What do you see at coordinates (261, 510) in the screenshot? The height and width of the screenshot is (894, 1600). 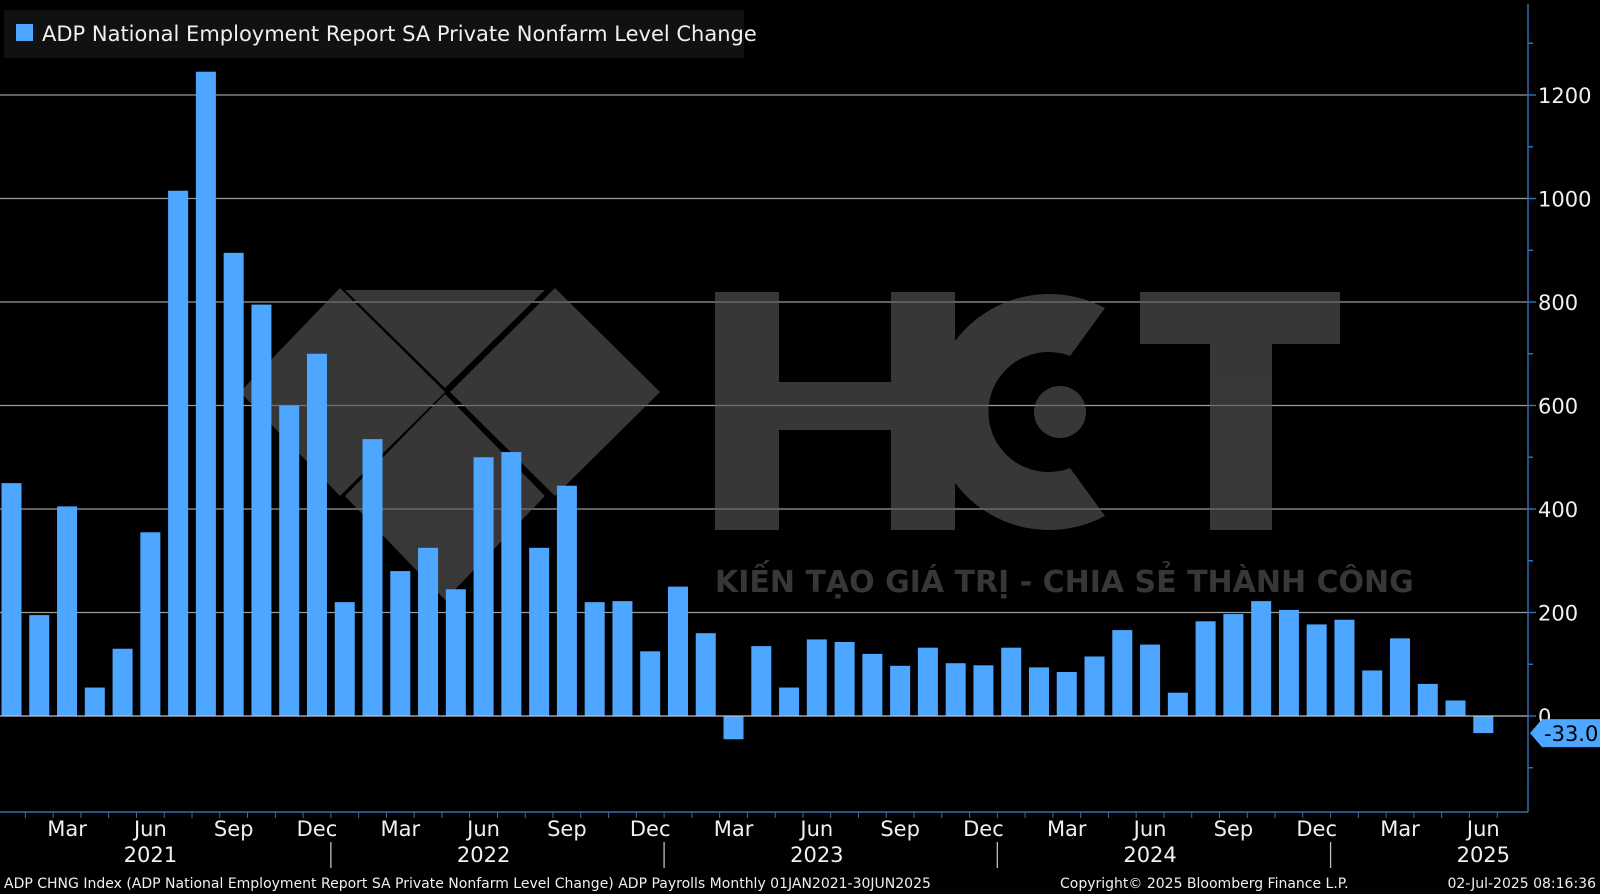 I see `bar-oct-2021` at bounding box center [261, 510].